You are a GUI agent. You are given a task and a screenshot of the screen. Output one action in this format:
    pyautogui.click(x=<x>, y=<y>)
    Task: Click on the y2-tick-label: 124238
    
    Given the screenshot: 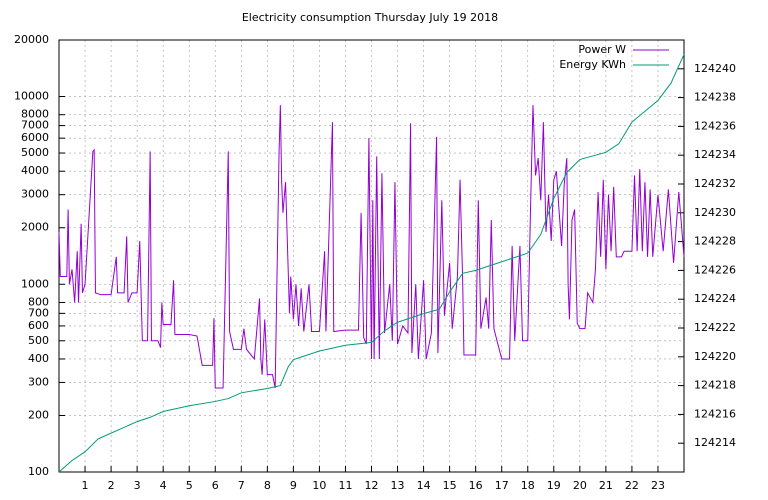 What is the action you would take?
    pyautogui.click(x=715, y=97)
    